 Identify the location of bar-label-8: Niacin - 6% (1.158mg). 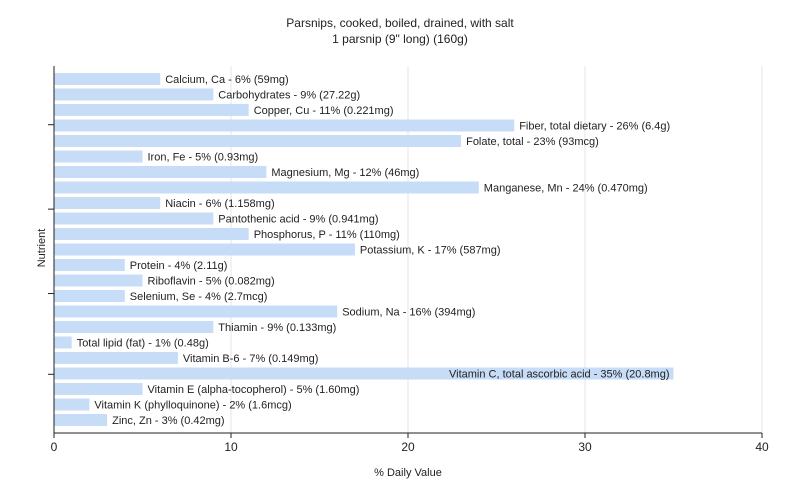
(219, 204).